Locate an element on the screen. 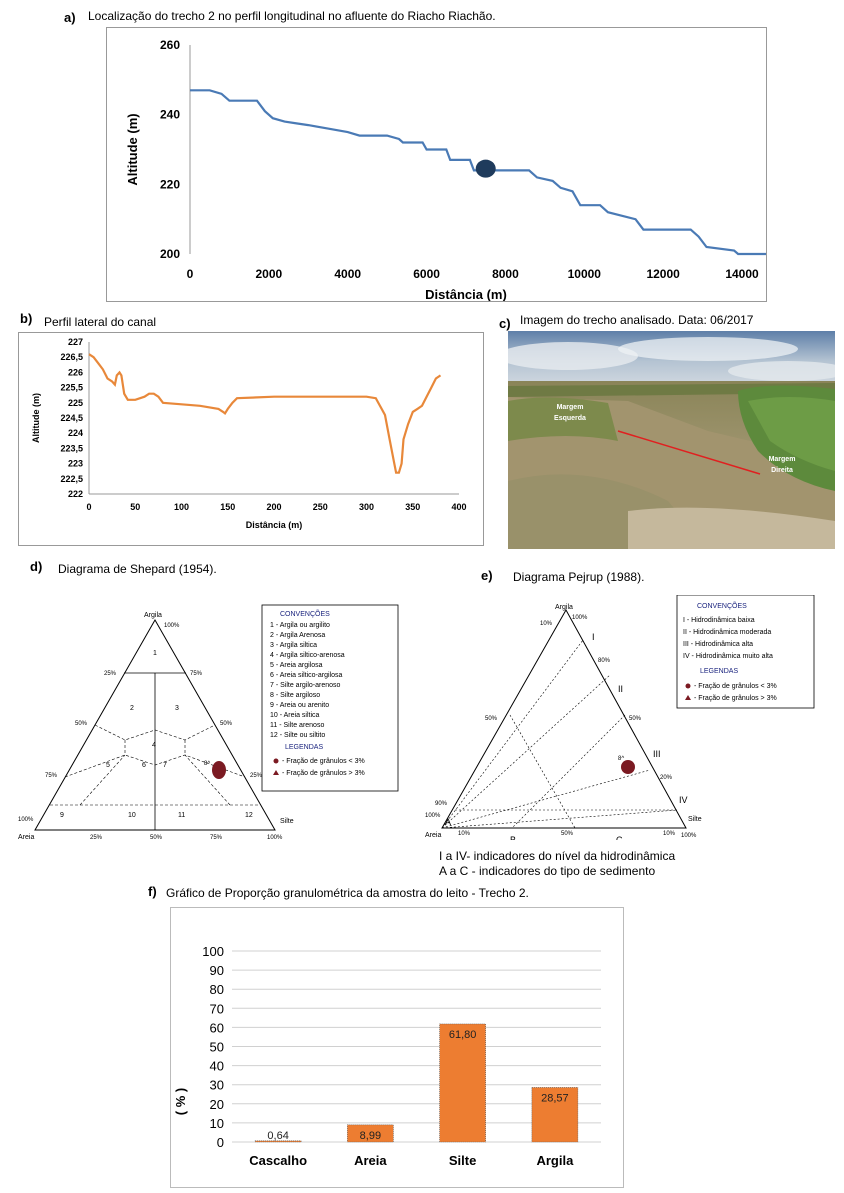  svg-text: 9 is located at coordinates (62, 815).